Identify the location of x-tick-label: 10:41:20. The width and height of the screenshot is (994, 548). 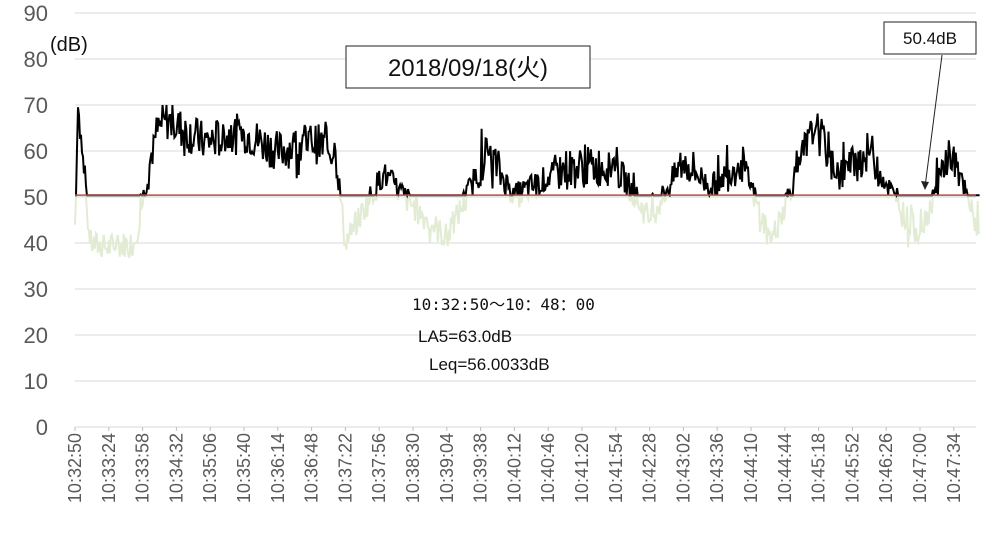
(582, 468).